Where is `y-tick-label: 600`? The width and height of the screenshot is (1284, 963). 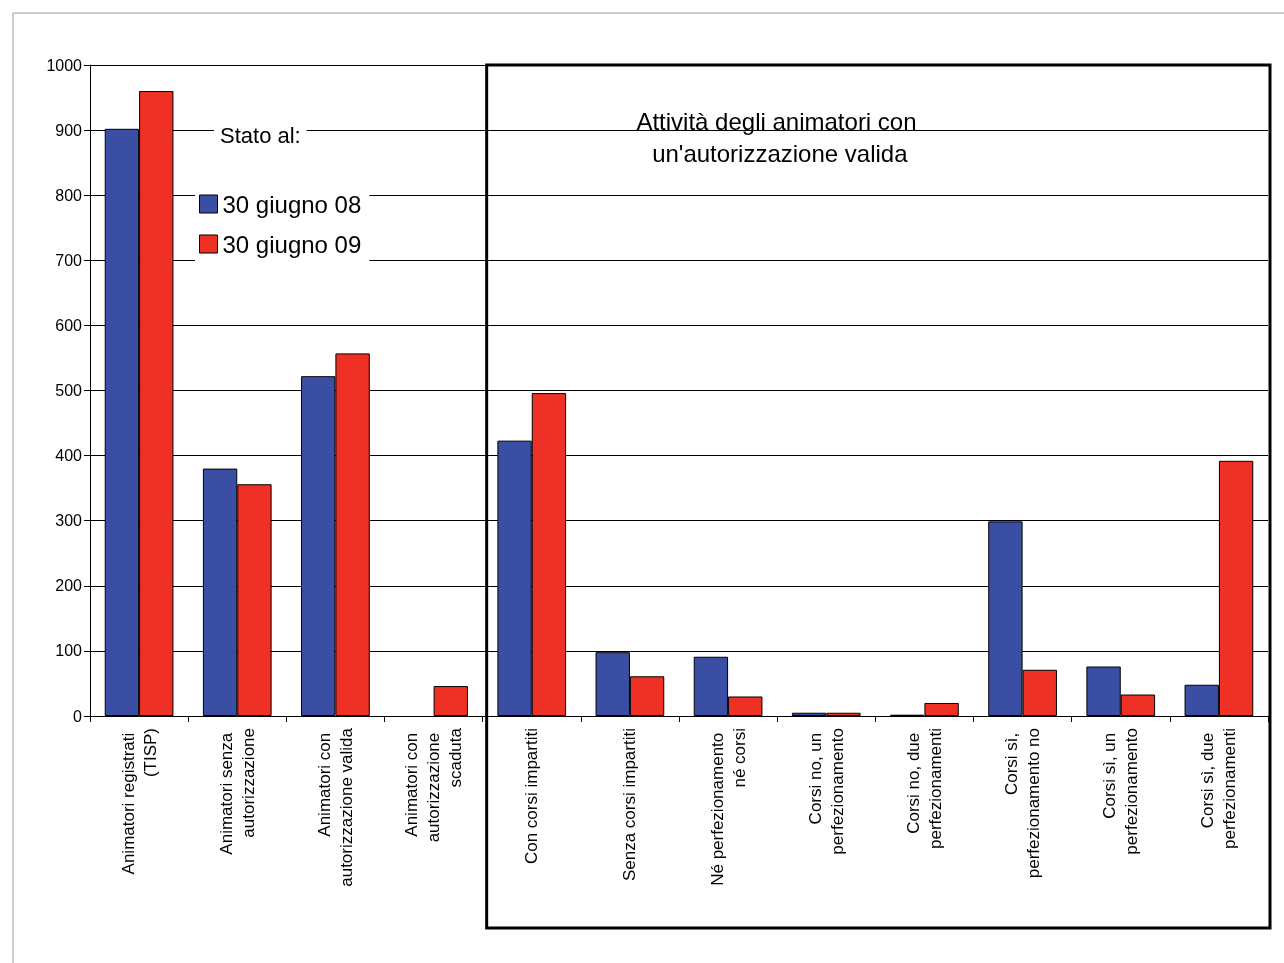
y-tick-label: 600 is located at coordinates (69, 325).